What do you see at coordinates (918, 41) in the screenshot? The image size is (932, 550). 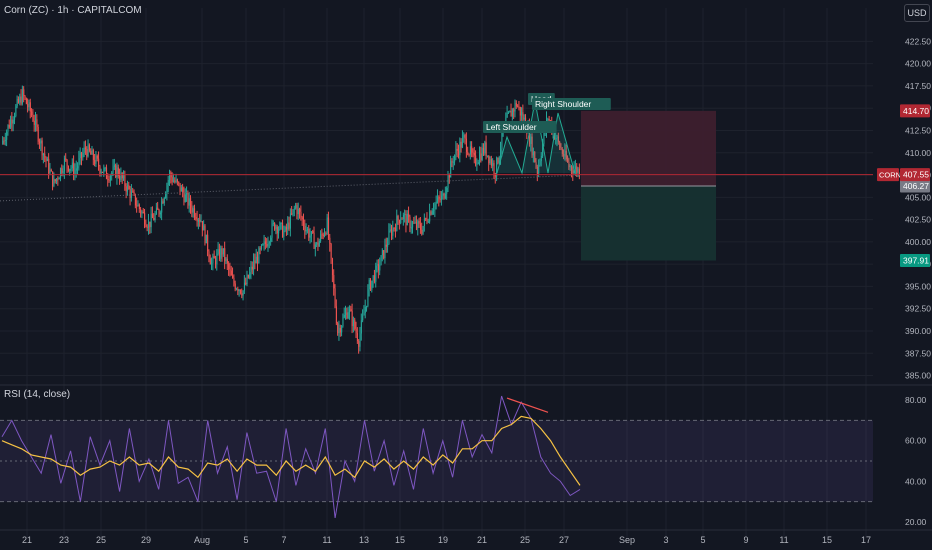 I see `y-tick-label: 422.50` at bounding box center [918, 41].